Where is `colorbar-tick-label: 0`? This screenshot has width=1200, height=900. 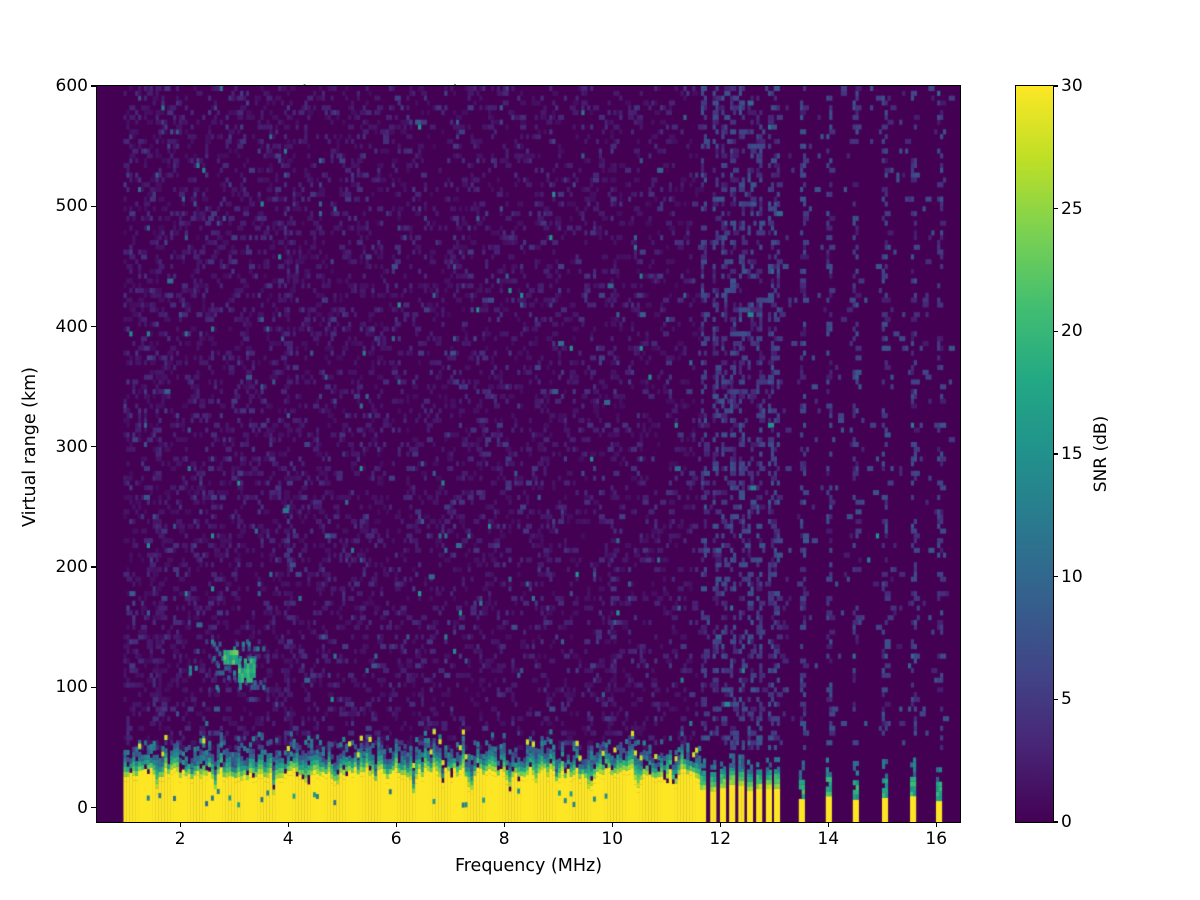
colorbar-tick-label: 0 is located at coordinates (1066, 822).